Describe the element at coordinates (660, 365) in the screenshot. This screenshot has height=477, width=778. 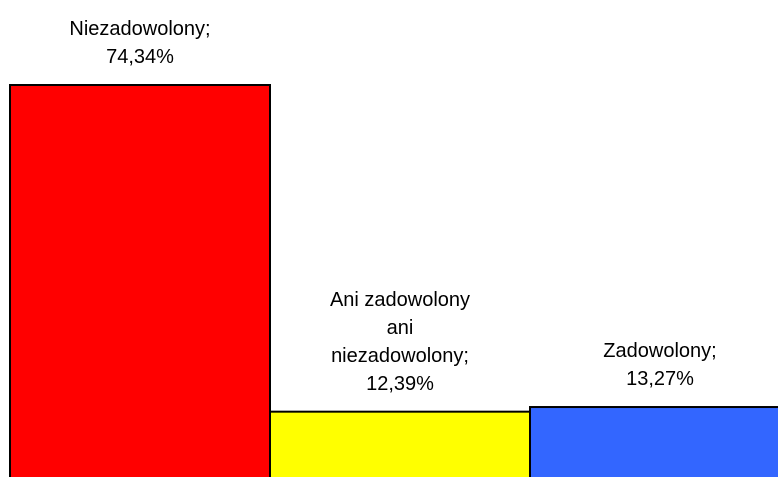
I see `data-label: Zadowolony; 13,27%` at that location.